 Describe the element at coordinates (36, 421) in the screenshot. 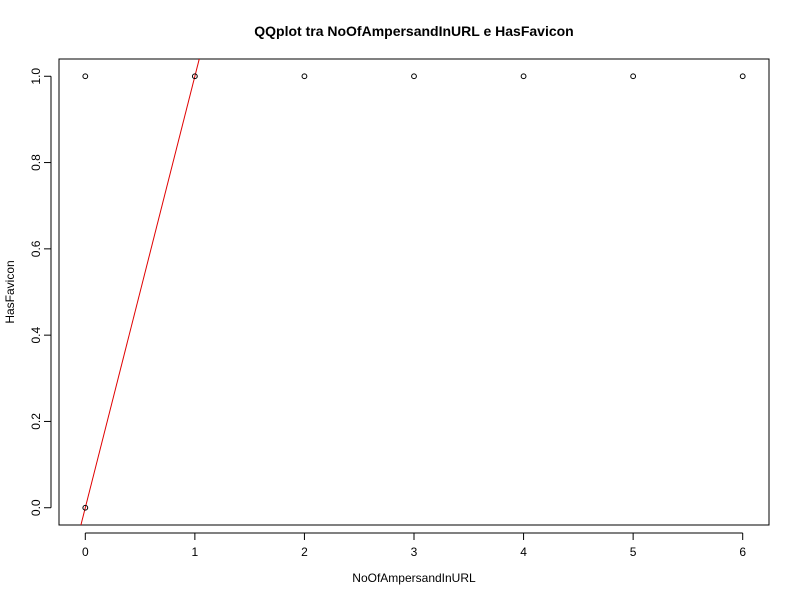

I see `y-tick-label: 0.2` at that location.